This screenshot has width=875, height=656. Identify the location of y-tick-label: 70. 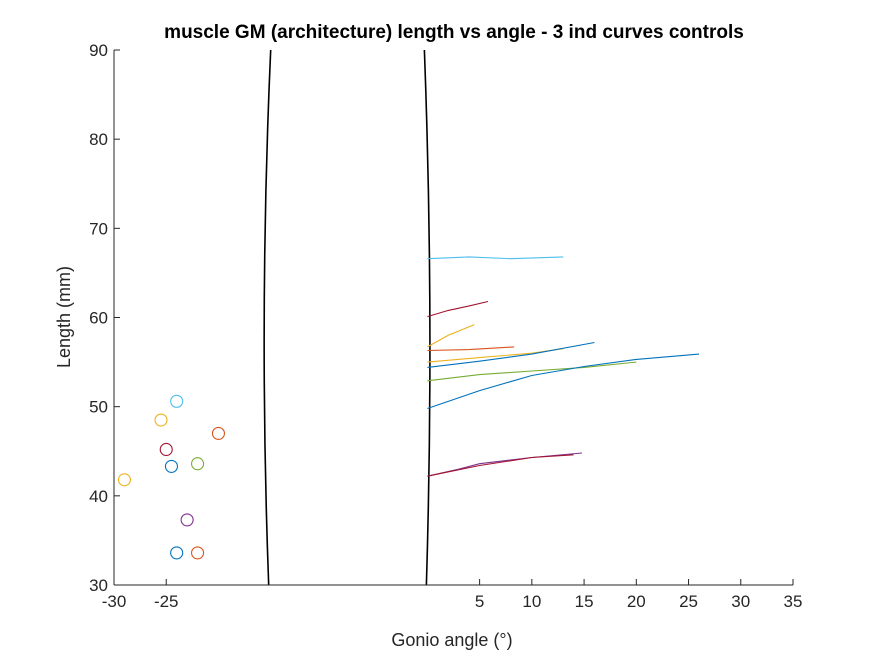
(98, 228).